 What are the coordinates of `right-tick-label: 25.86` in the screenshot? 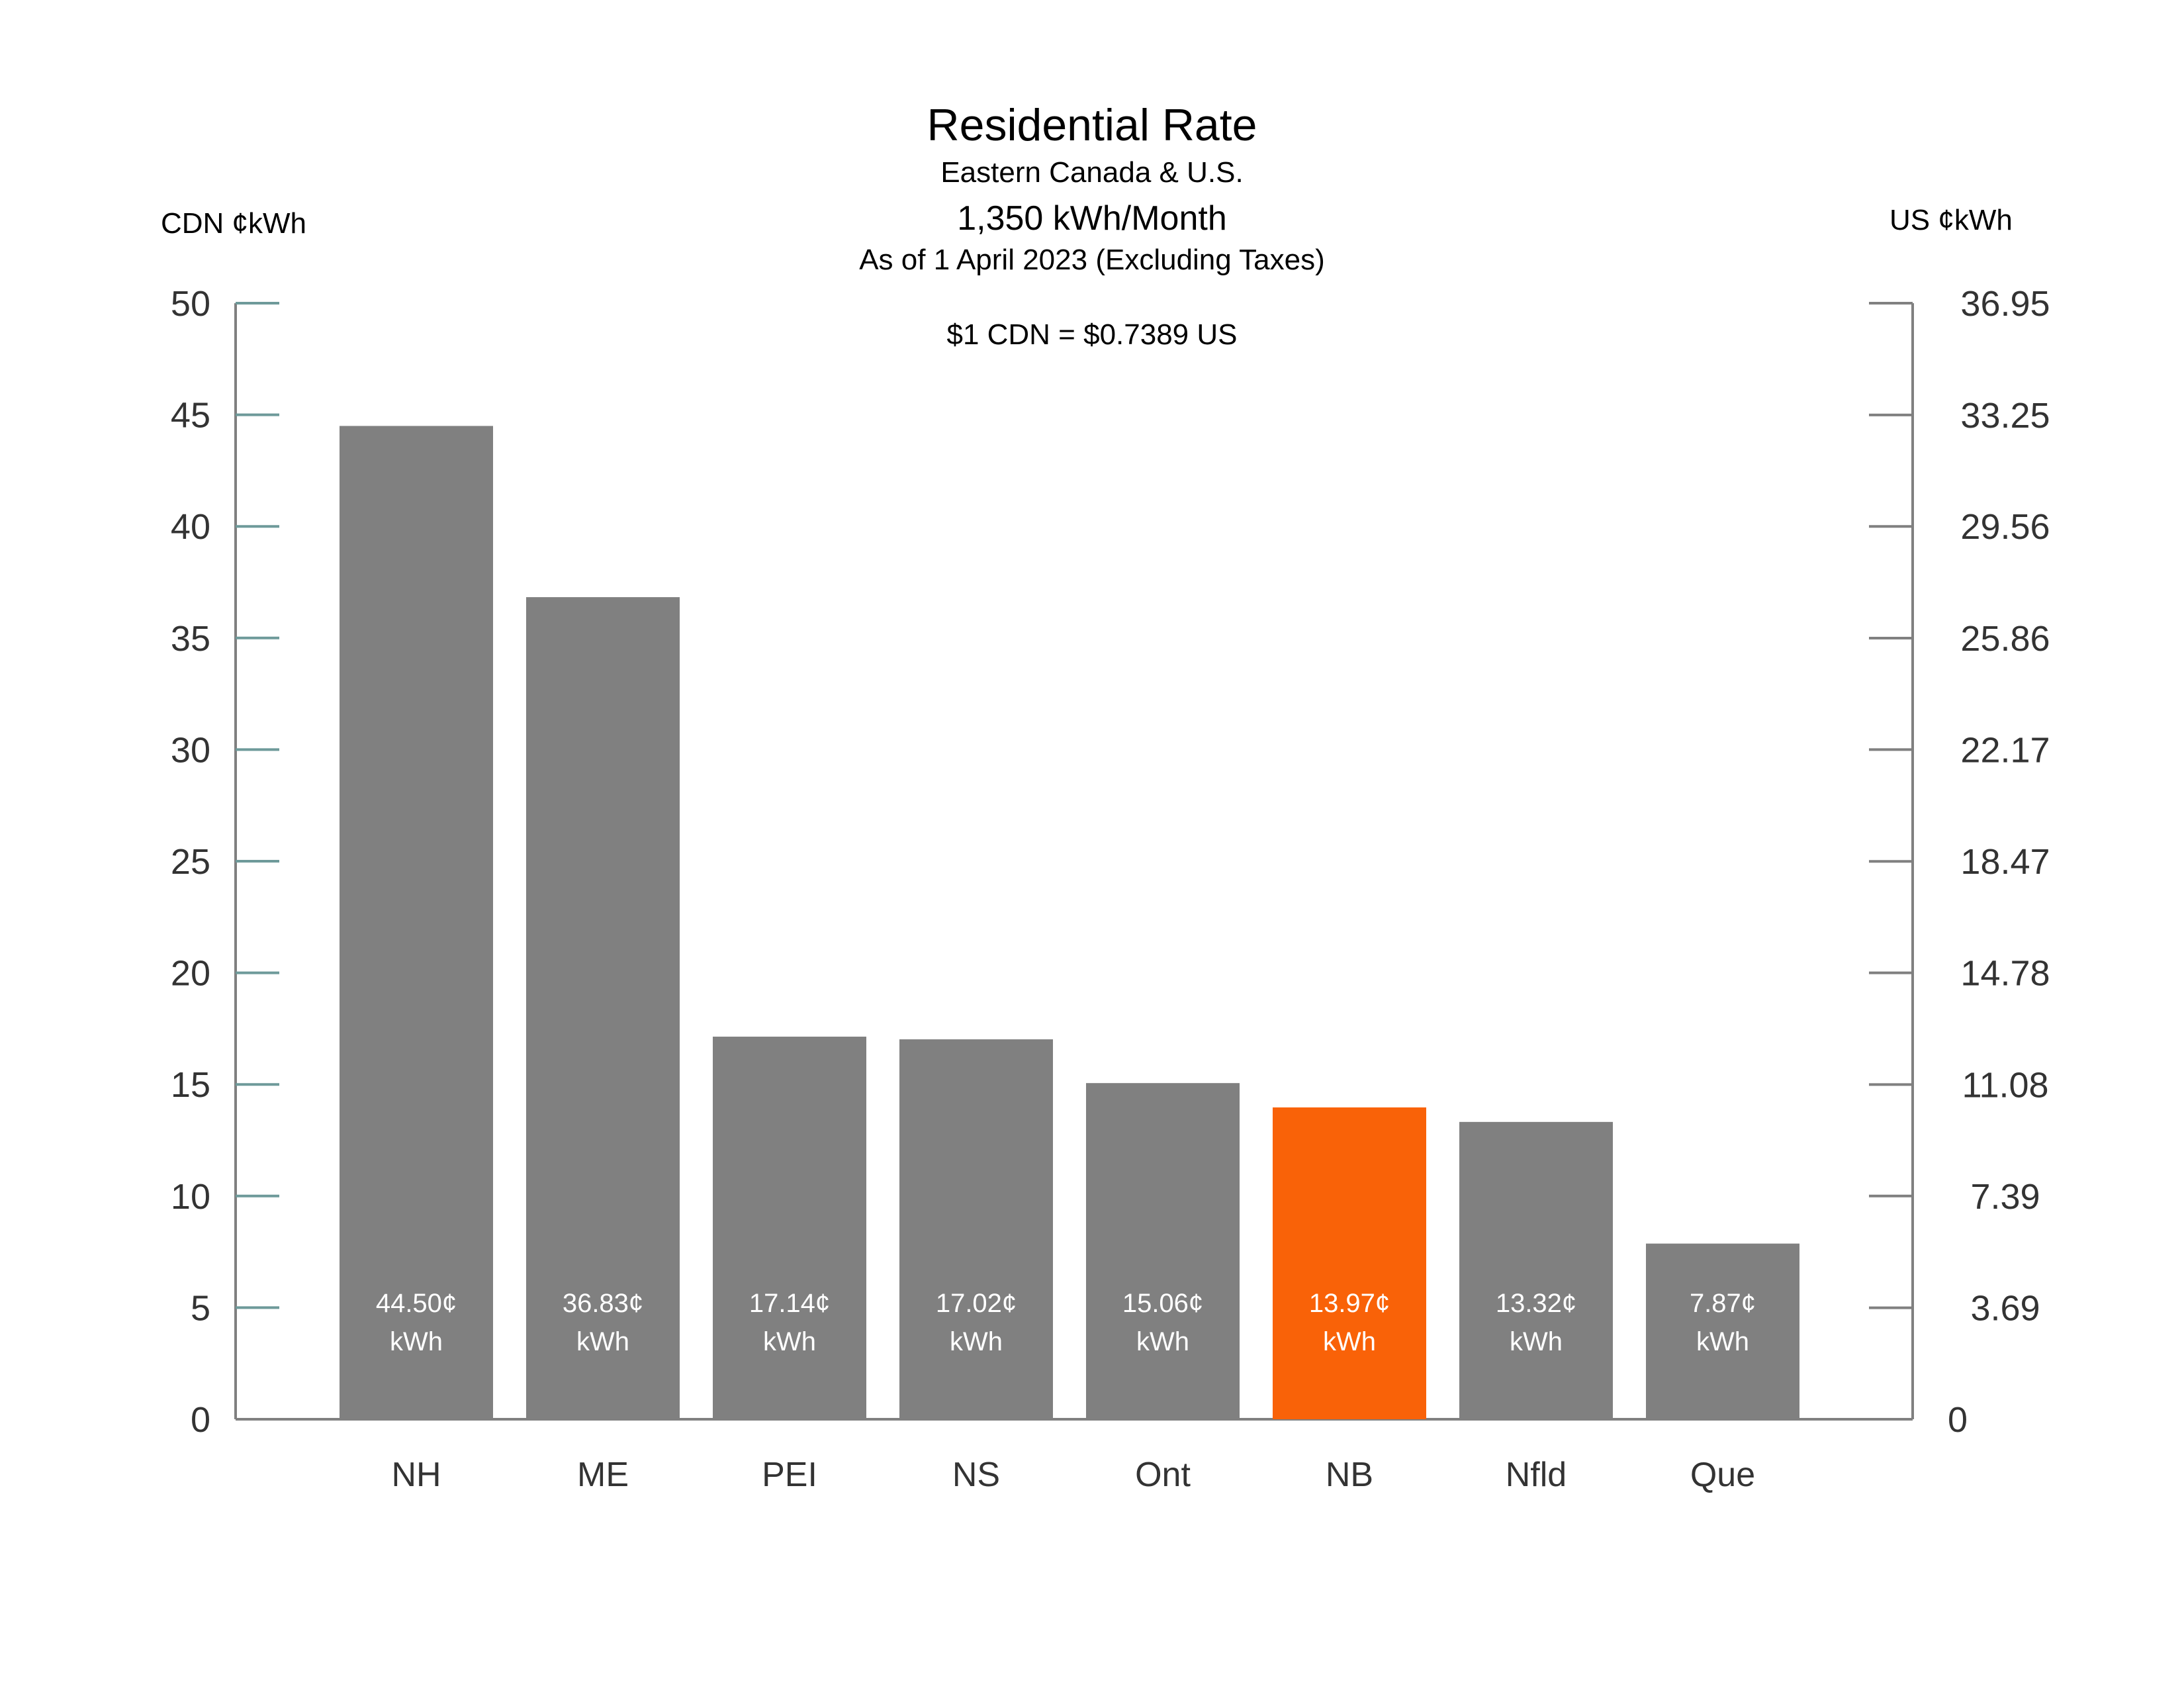 It's located at (2005, 639).